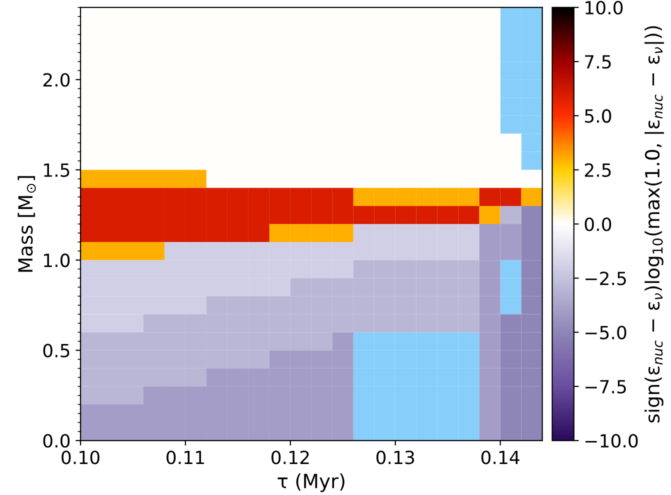  I want to click on x-tick-label: 0.13, so click(395, 457).